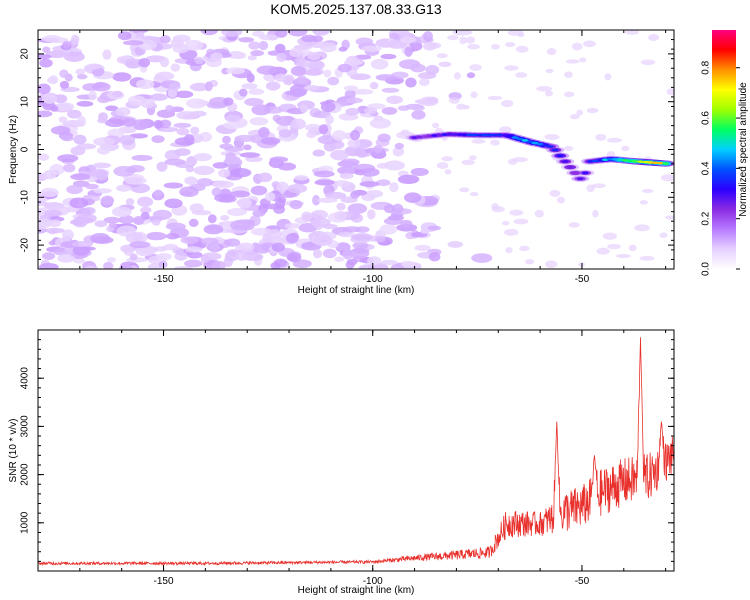  What do you see at coordinates (582, 581) in the screenshot?
I see `x-tick-label: -50` at bounding box center [582, 581].